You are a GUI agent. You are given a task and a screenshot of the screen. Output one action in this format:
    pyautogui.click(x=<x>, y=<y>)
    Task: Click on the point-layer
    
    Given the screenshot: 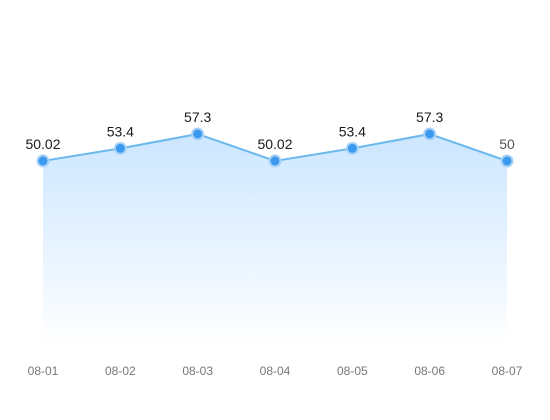 What is the action you would take?
    pyautogui.click(x=275, y=147)
    